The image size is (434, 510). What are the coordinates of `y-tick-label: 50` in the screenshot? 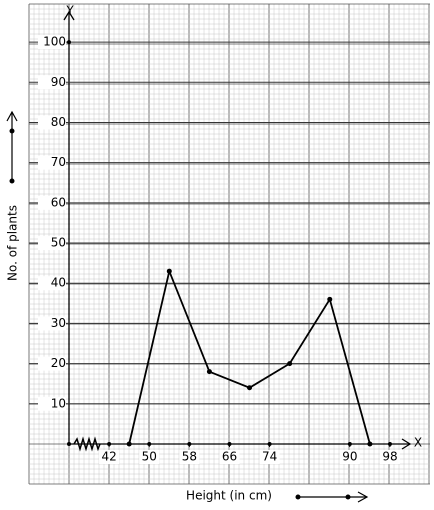 It's located at (58, 243).